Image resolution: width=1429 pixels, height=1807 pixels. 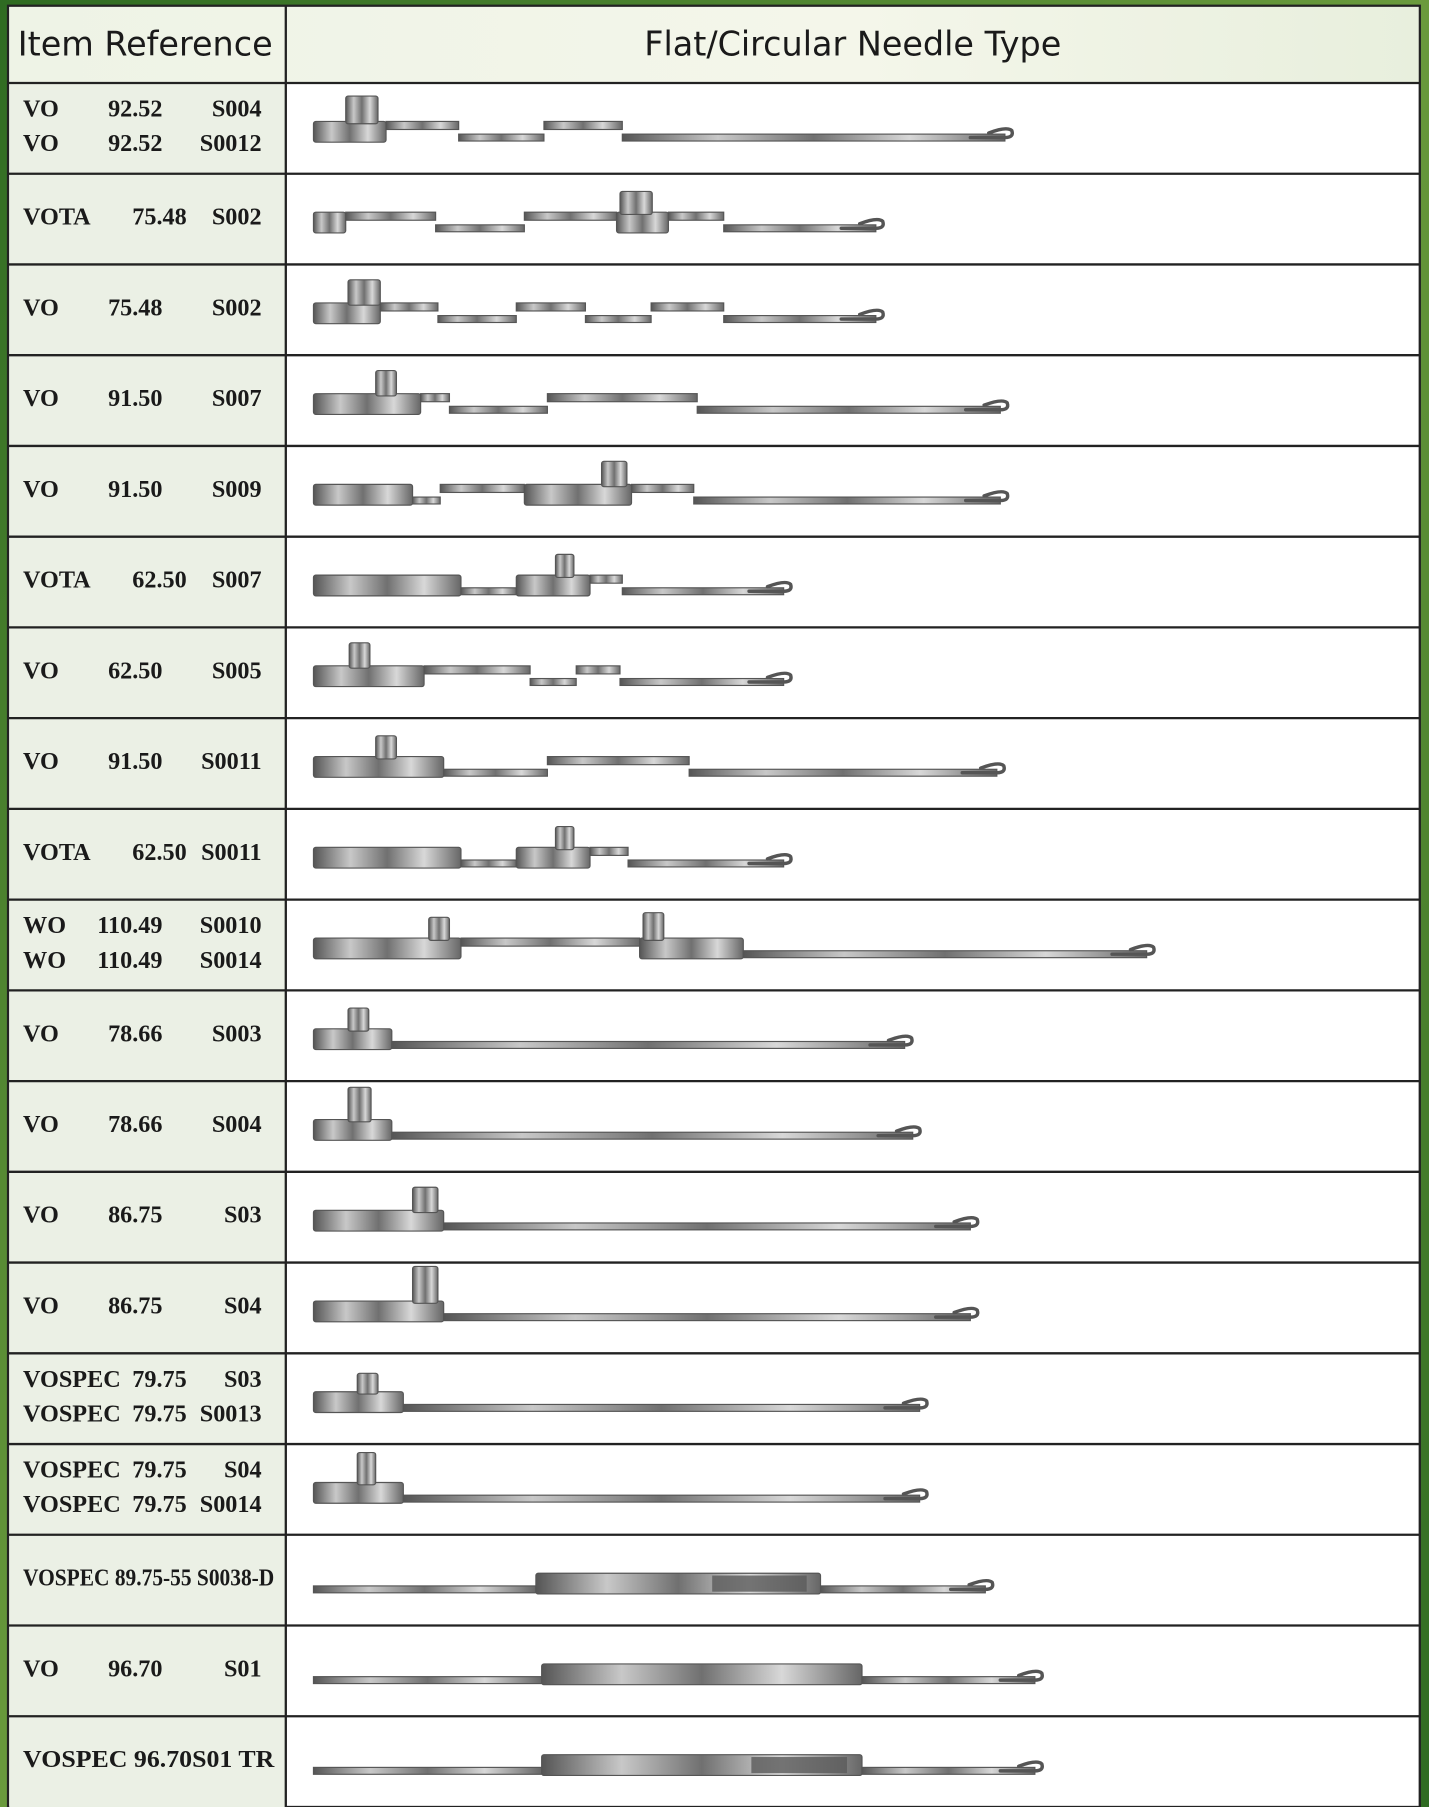 What do you see at coordinates (231, 1414) in the screenshot?
I see `item-suffix: S0013` at bounding box center [231, 1414].